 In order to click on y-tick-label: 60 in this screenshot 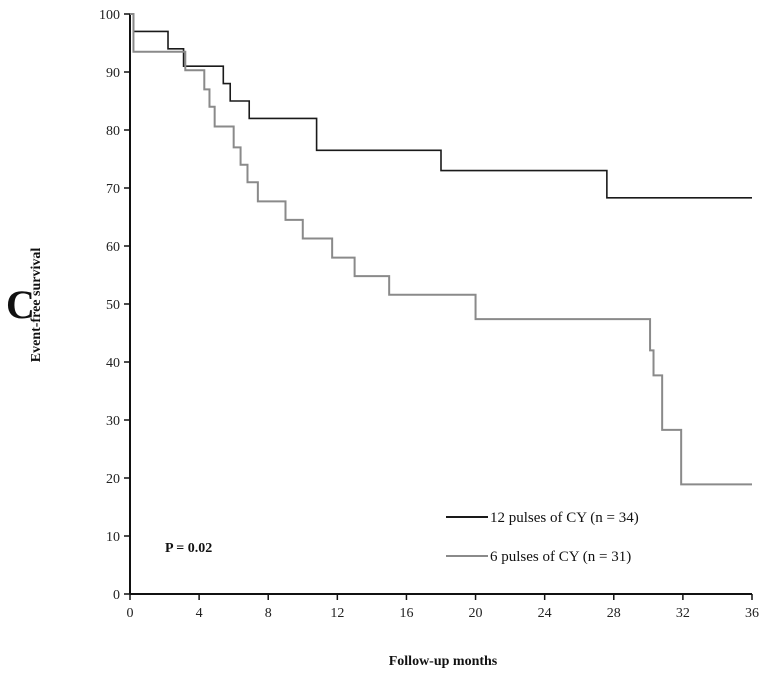, I will do `click(113, 247)`.